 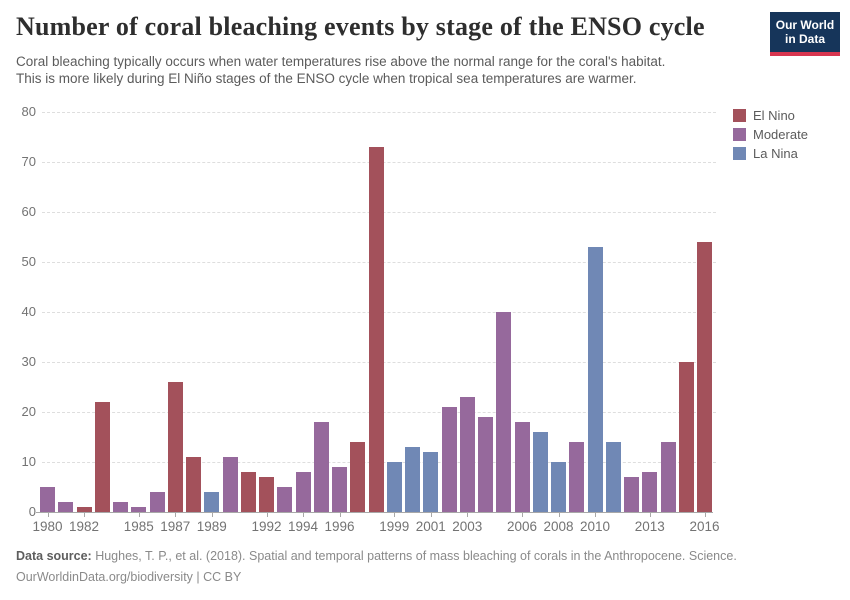 I want to click on x-axis-label-1985: 1985, so click(x=138, y=526).